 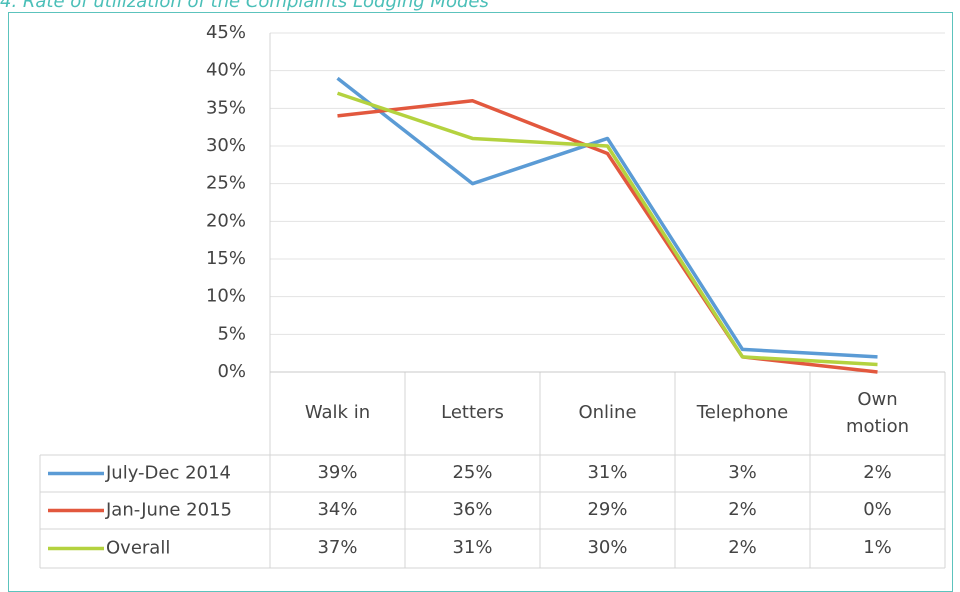 What do you see at coordinates (472, 413) in the screenshot?
I see `x-tick-label: Letters` at bounding box center [472, 413].